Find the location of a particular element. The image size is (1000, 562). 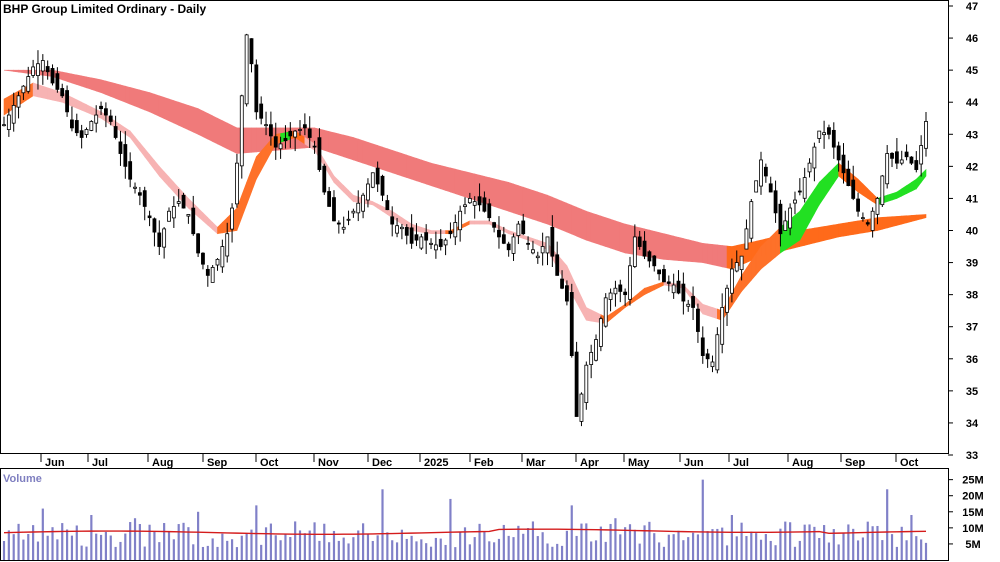

price-tick-label: 35 is located at coordinates (972, 392).